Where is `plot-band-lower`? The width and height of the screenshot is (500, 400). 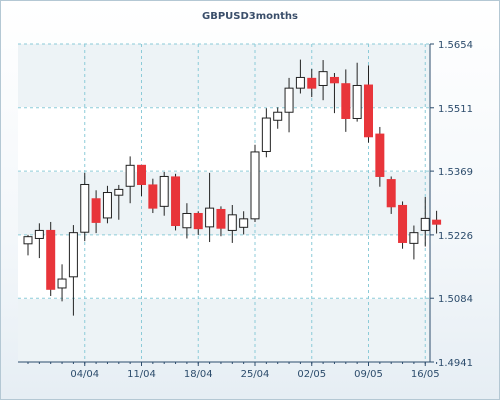
plot-band-lower is located at coordinates (224, 330).